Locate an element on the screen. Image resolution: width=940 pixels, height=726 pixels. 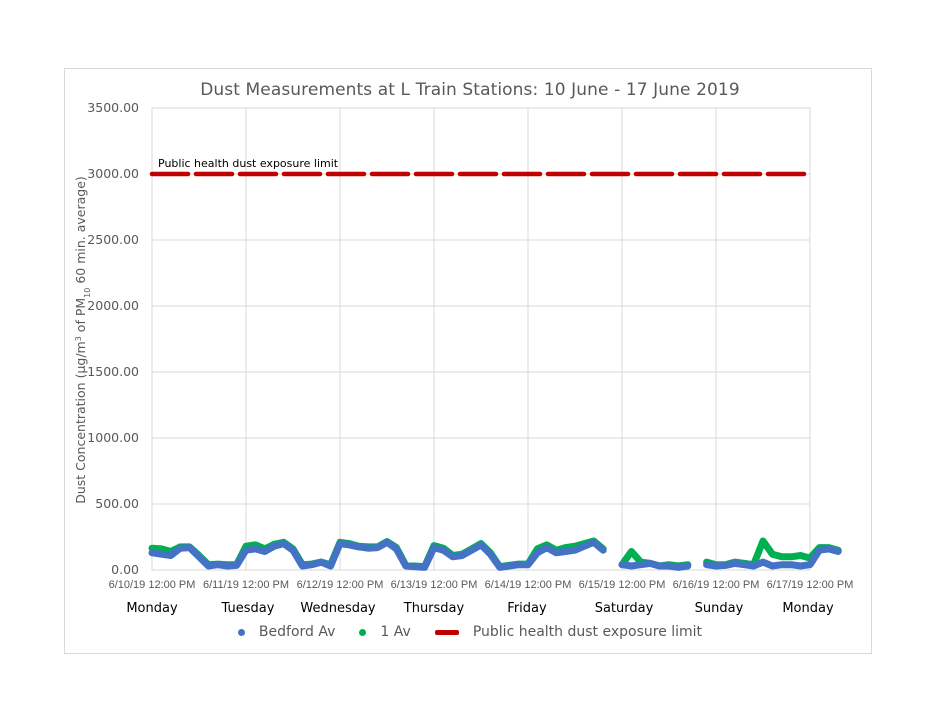
legend-item-limit: Public health dust exposure limit is located at coordinates (568, 632).